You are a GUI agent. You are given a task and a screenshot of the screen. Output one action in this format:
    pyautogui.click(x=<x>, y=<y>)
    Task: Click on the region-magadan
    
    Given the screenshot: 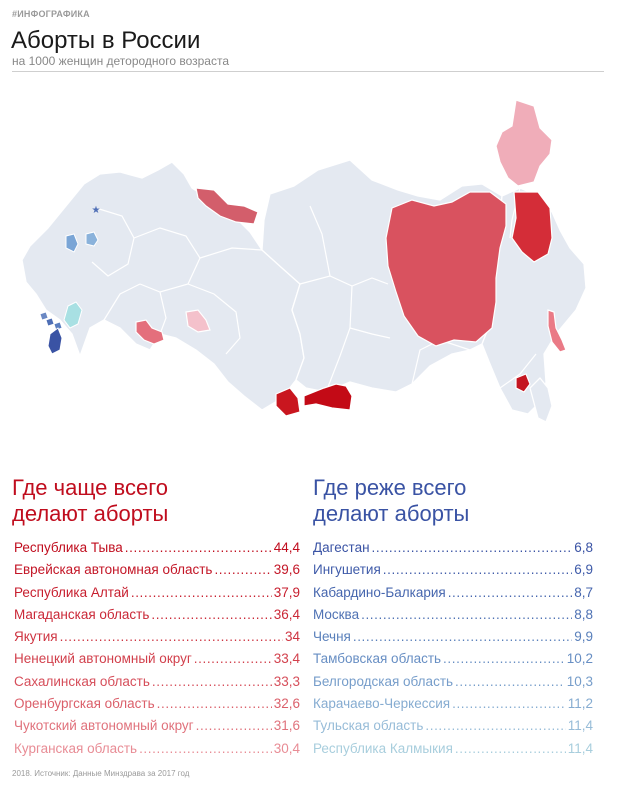 What is the action you would take?
    pyautogui.click(x=532, y=227)
    